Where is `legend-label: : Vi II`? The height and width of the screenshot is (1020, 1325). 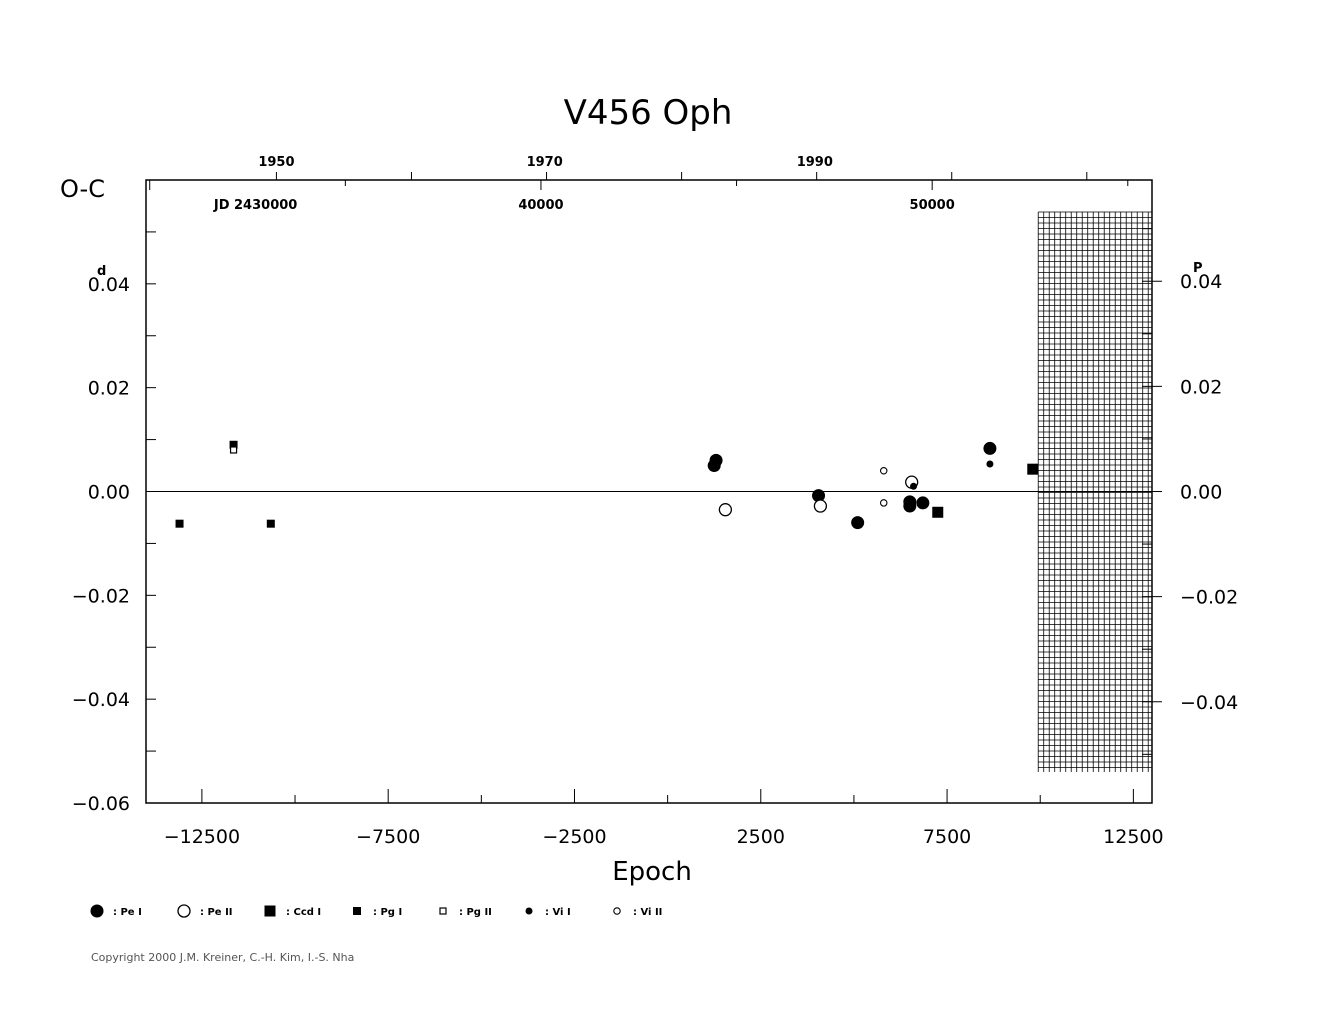
legend-label: : Vi II is located at coordinates (647, 912).